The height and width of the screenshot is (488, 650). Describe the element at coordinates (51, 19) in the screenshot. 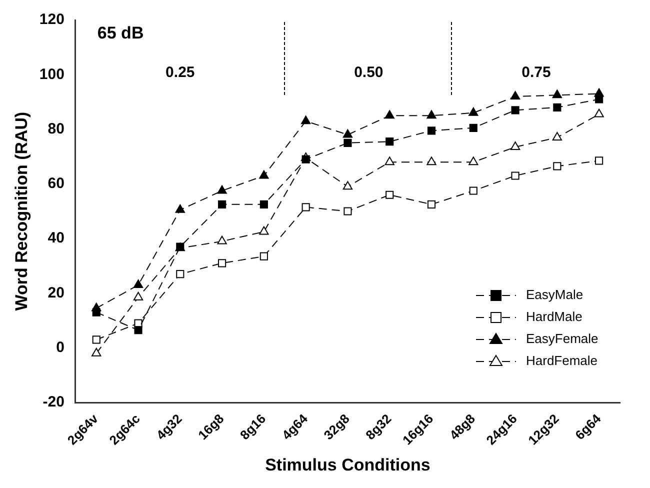

I see `y-tick-label: 120` at that location.